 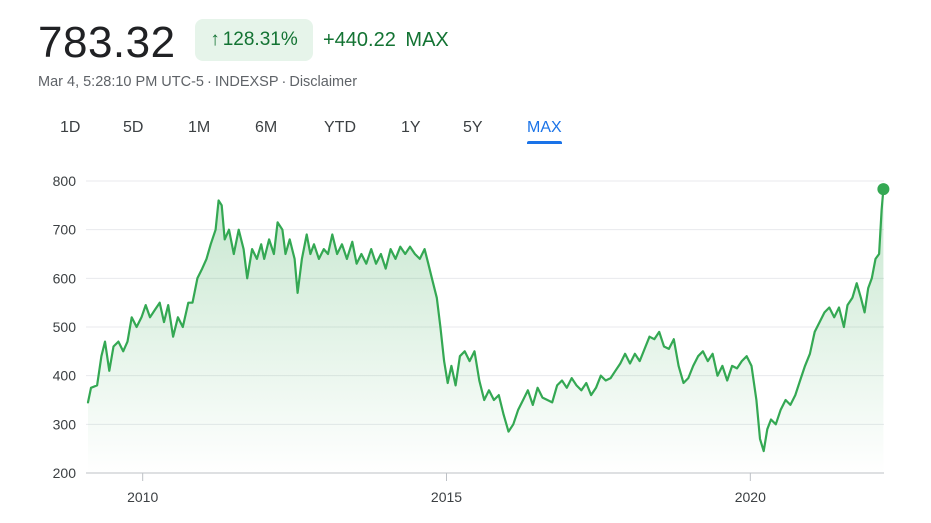 I want to click on change-value-row: +440.22 MAX, so click(x=386, y=40).